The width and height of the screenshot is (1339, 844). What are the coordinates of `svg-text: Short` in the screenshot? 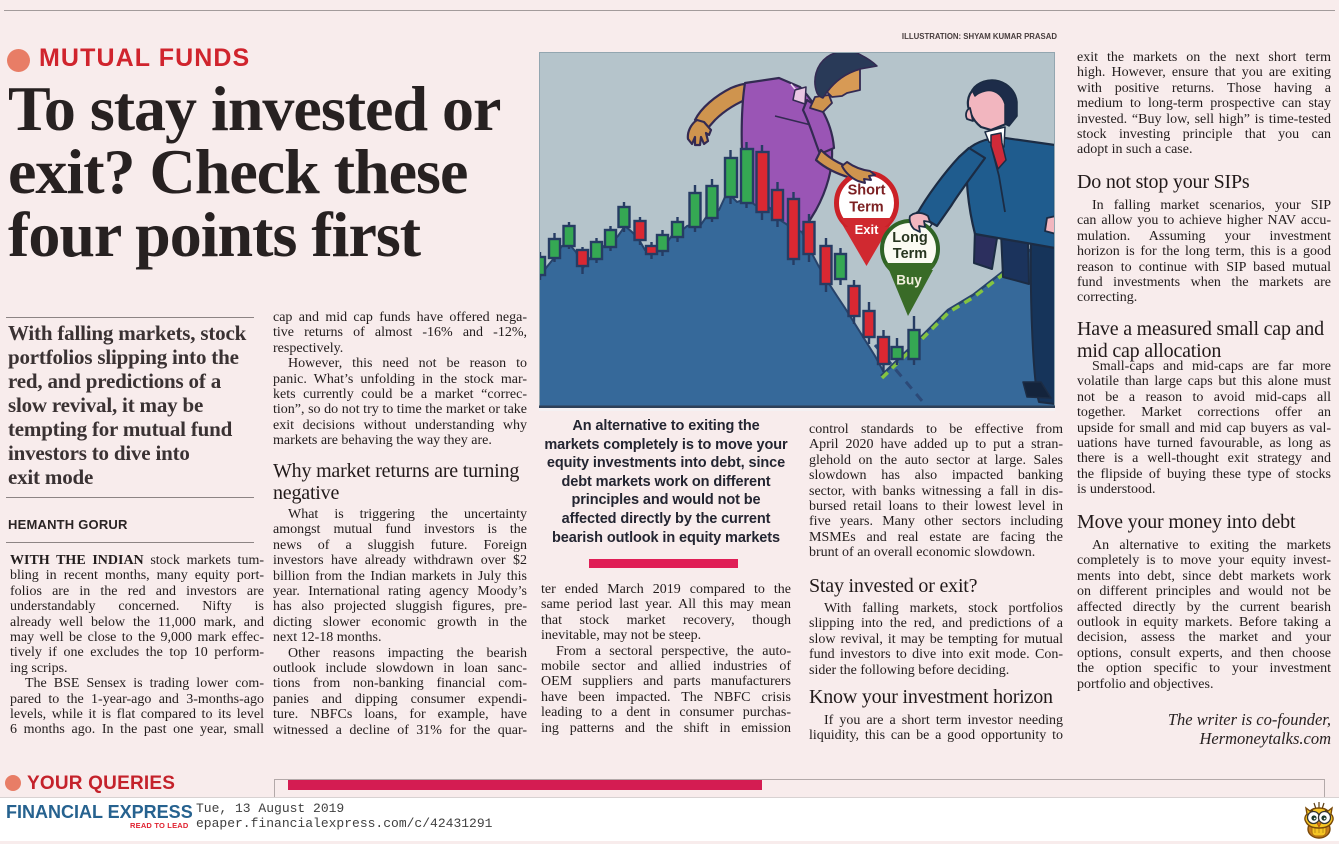 It's located at (867, 191).